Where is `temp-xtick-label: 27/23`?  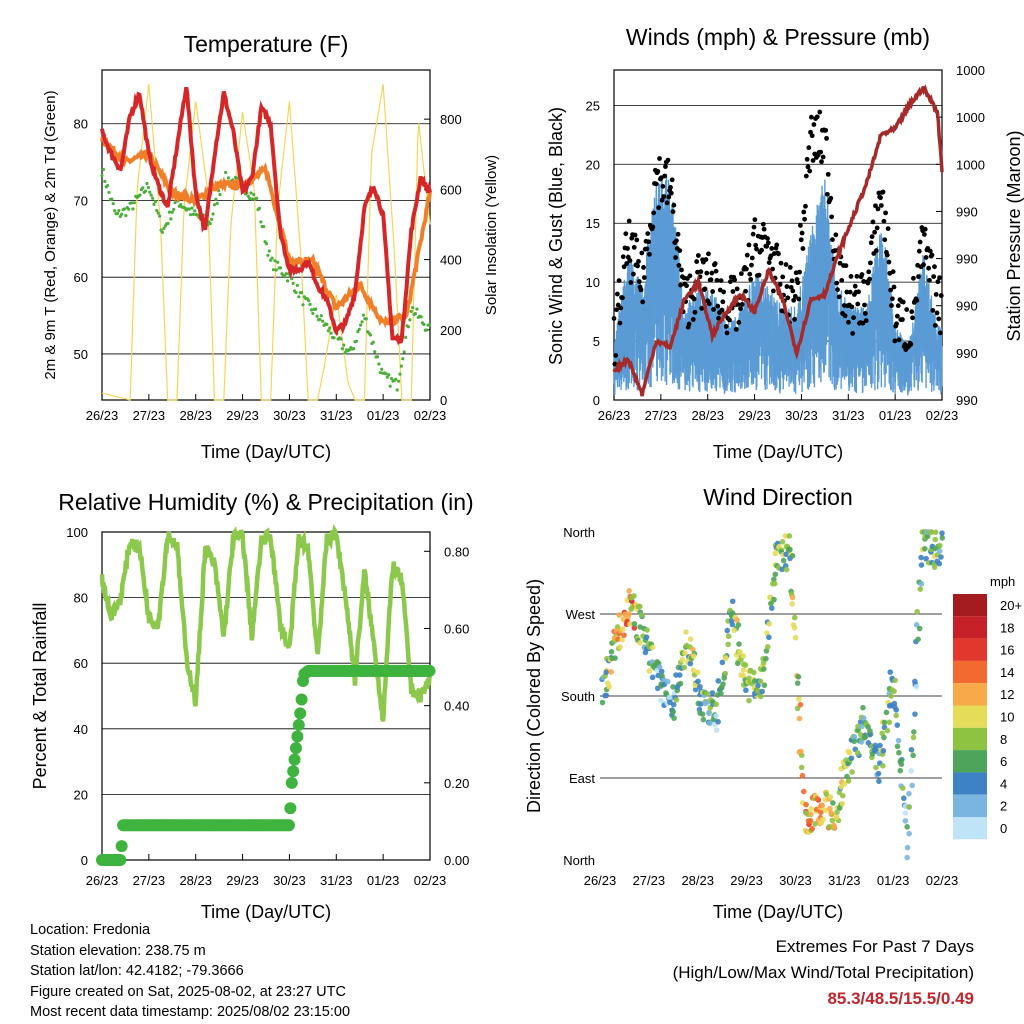
temp-xtick-label: 27/23 is located at coordinates (149, 415).